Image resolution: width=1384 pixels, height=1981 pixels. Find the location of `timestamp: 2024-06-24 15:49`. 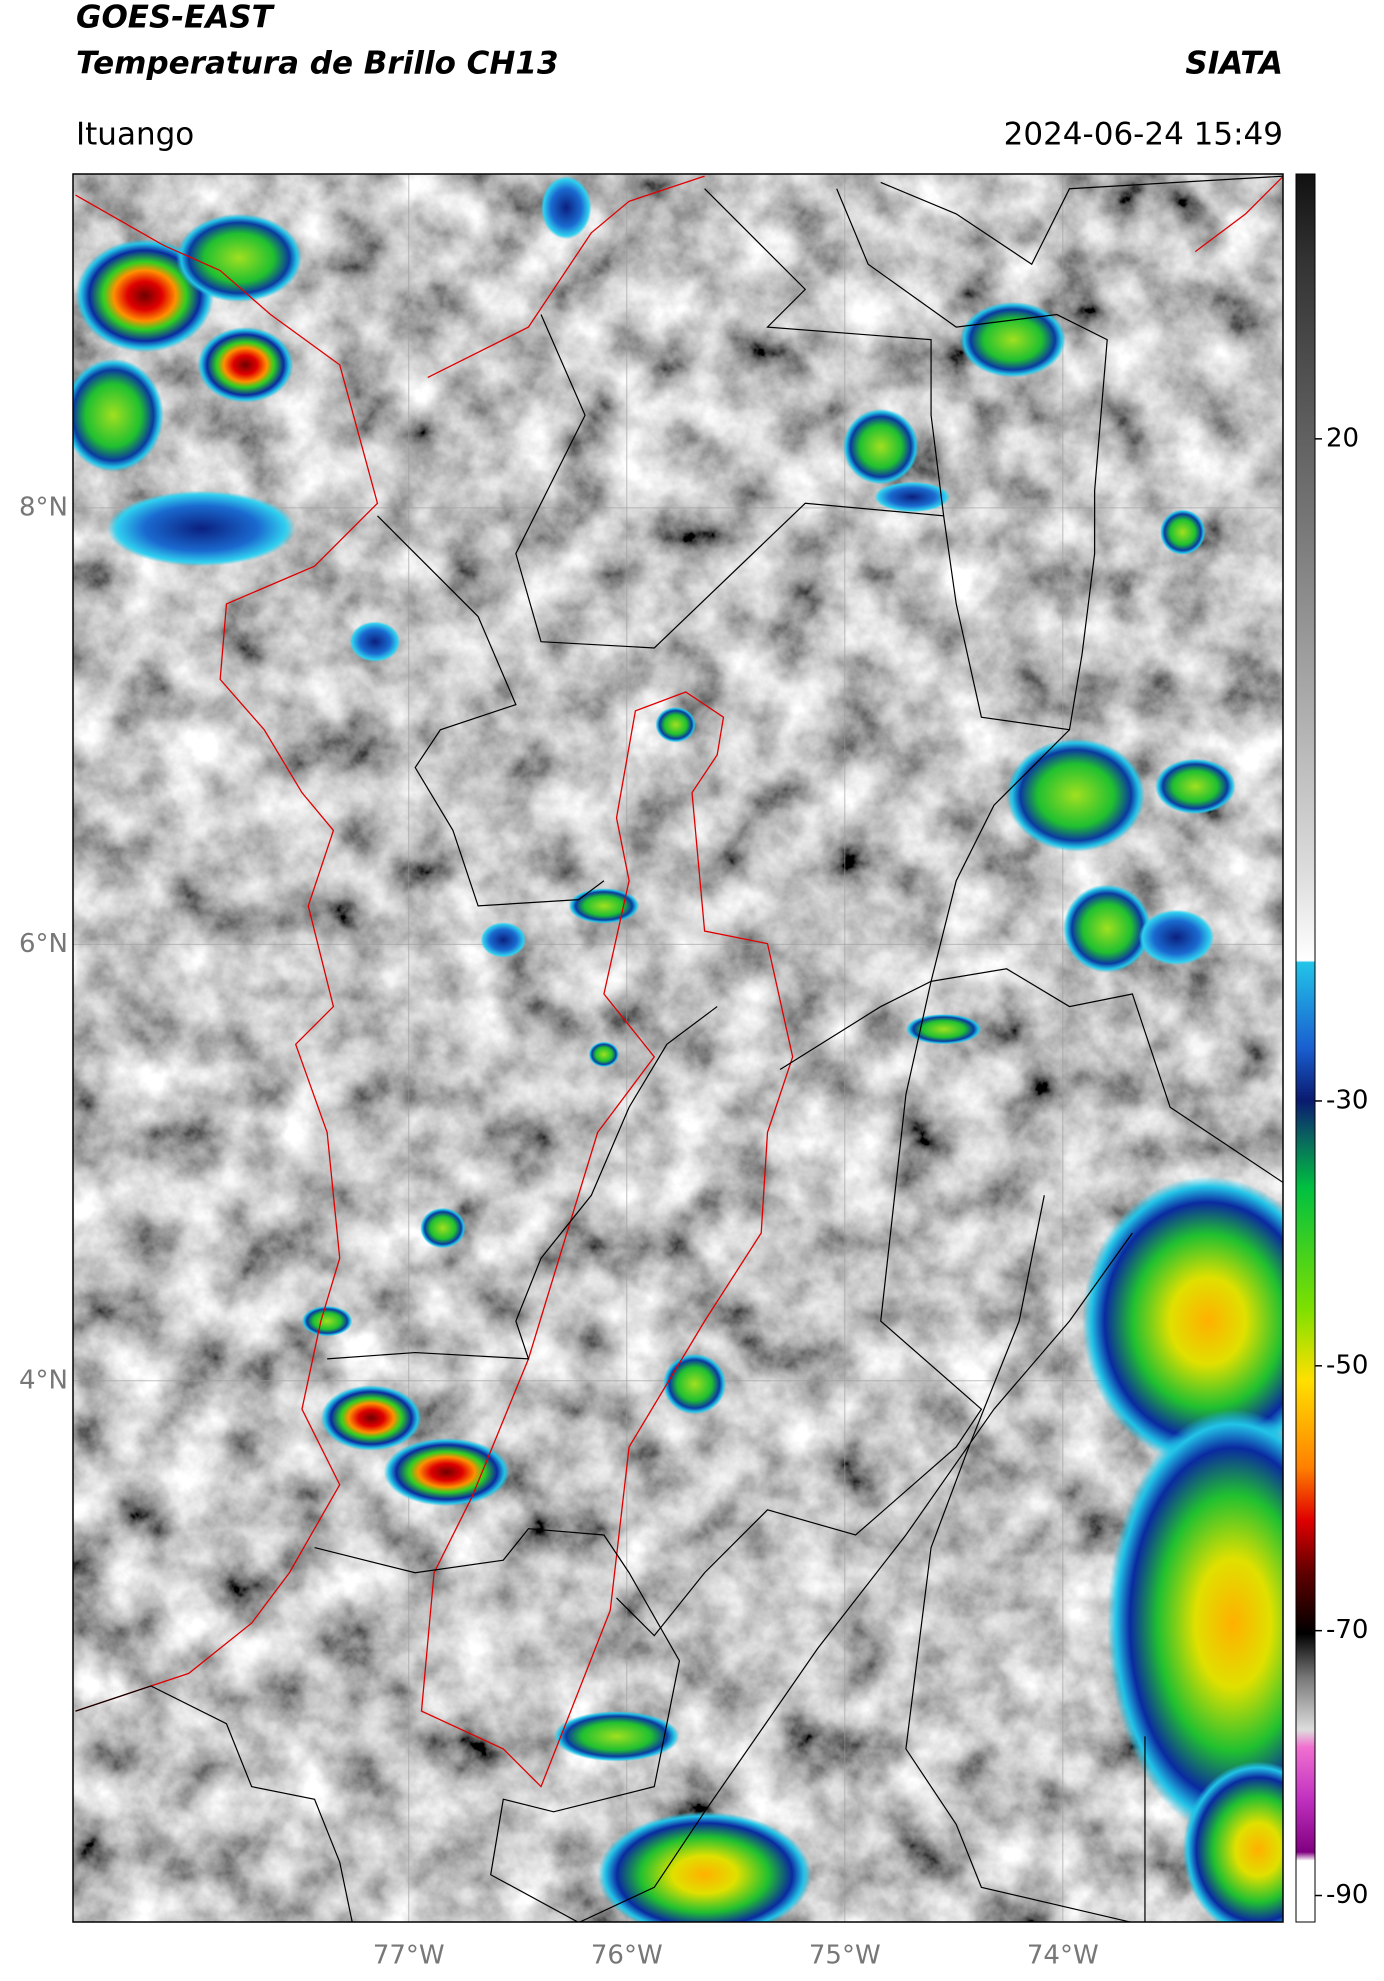

timestamp: 2024-06-24 15:49 is located at coordinates (1143, 135).